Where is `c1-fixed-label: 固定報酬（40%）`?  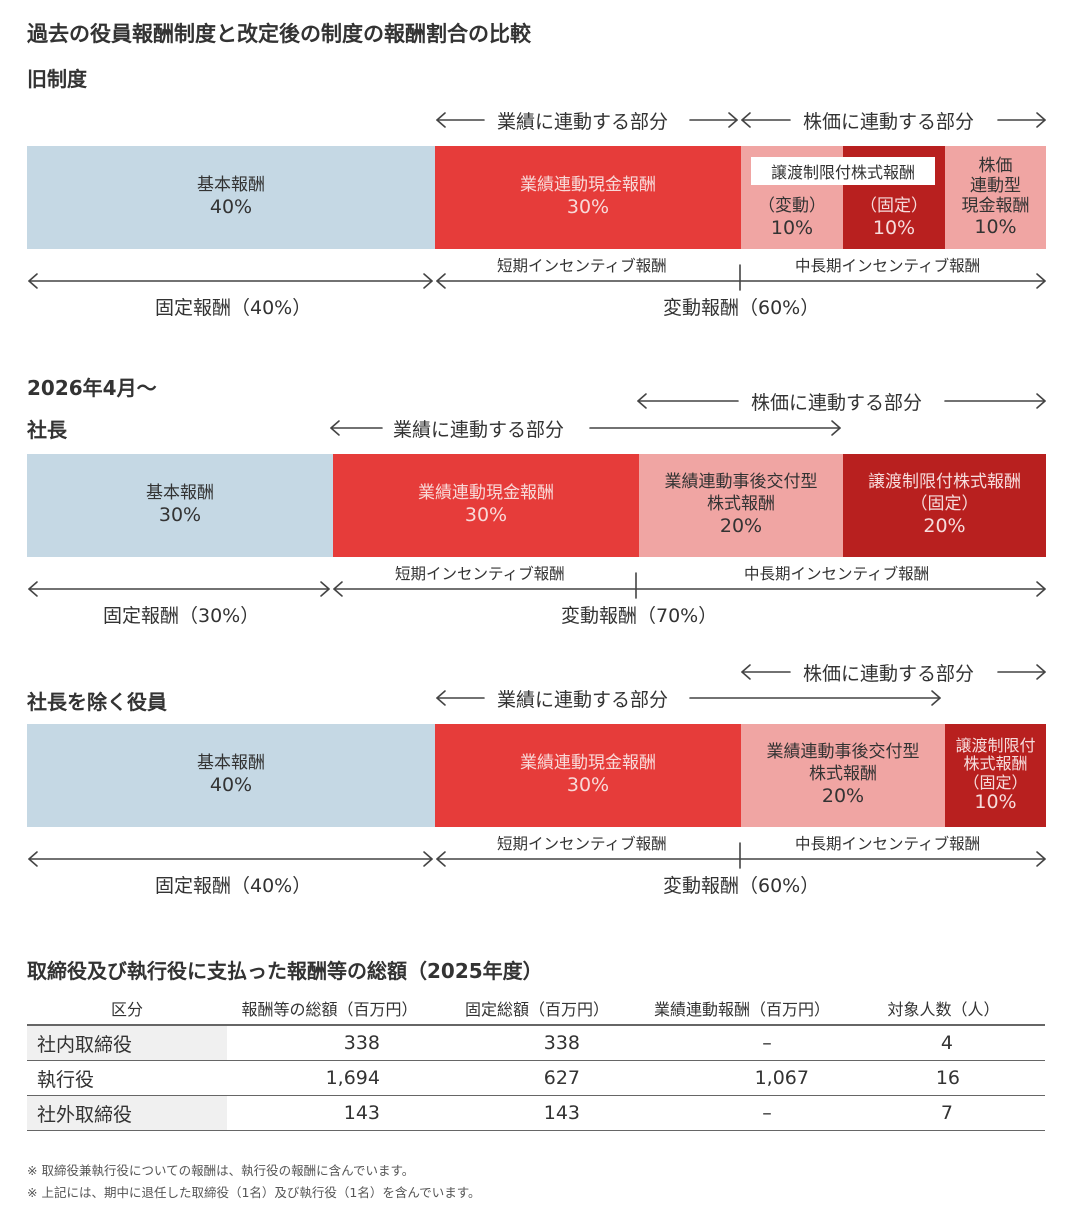 c1-fixed-label: 固定報酬（40%） is located at coordinates (233, 308).